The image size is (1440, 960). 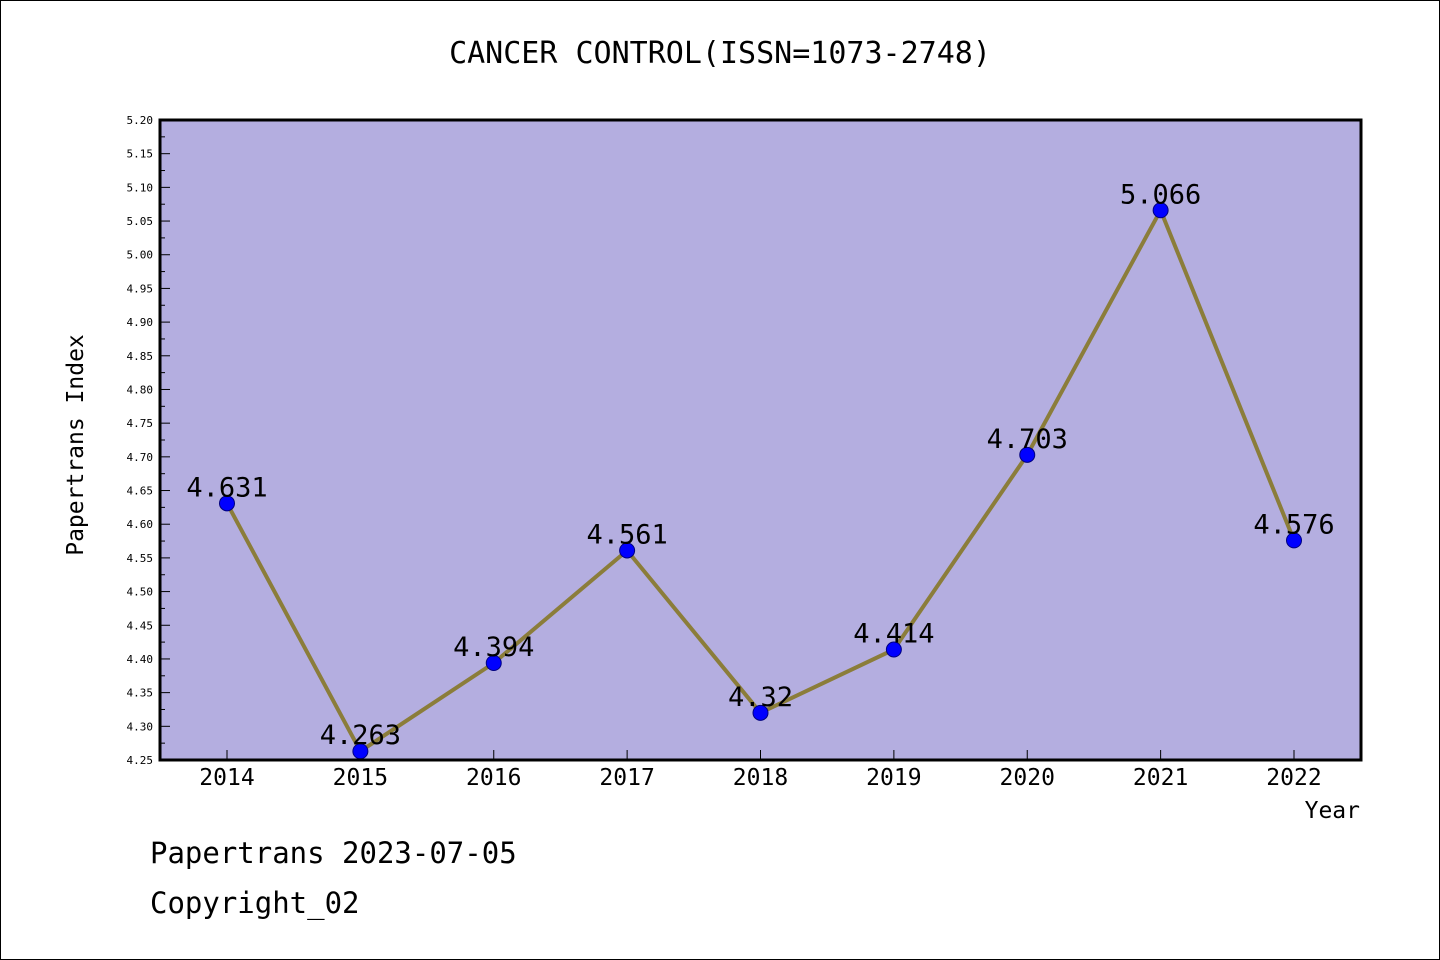 I want to click on data-label: 4.32, so click(x=760, y=697).